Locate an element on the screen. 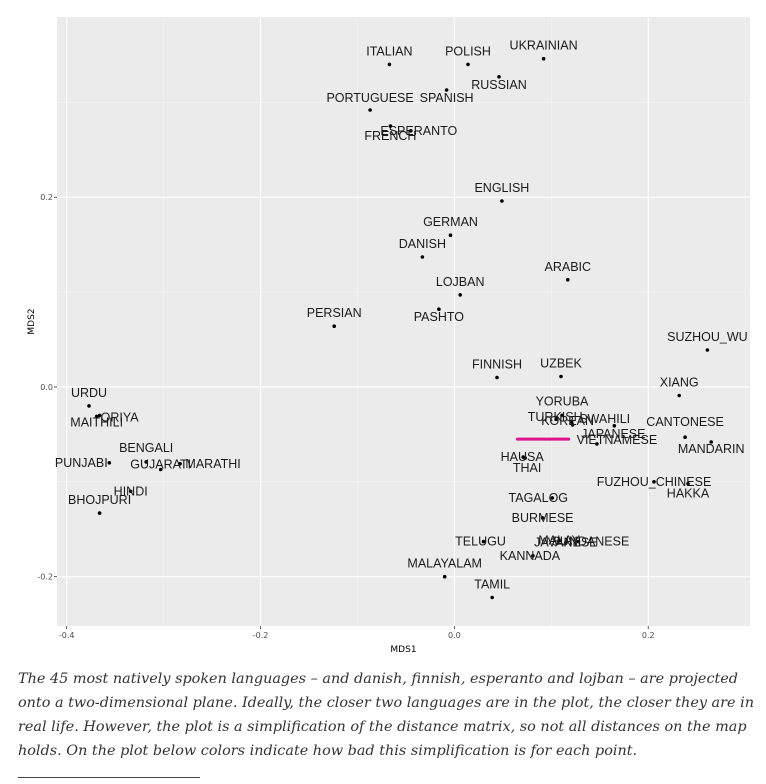 This screenshot has height=784, width=766. label-swahili: SWAHILI is located at coordinates (604, 419).